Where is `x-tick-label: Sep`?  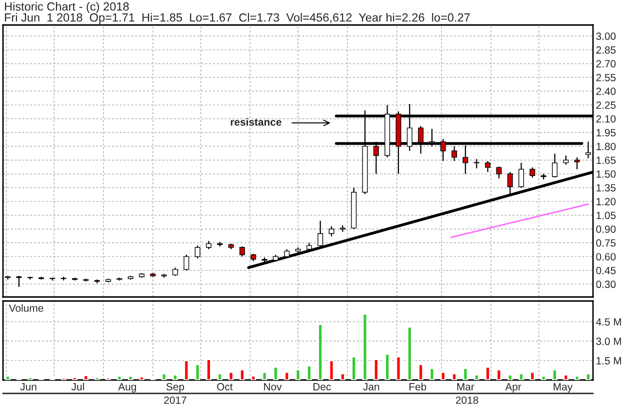 x-tick-label: Sep is located at coordinates (175, 387).